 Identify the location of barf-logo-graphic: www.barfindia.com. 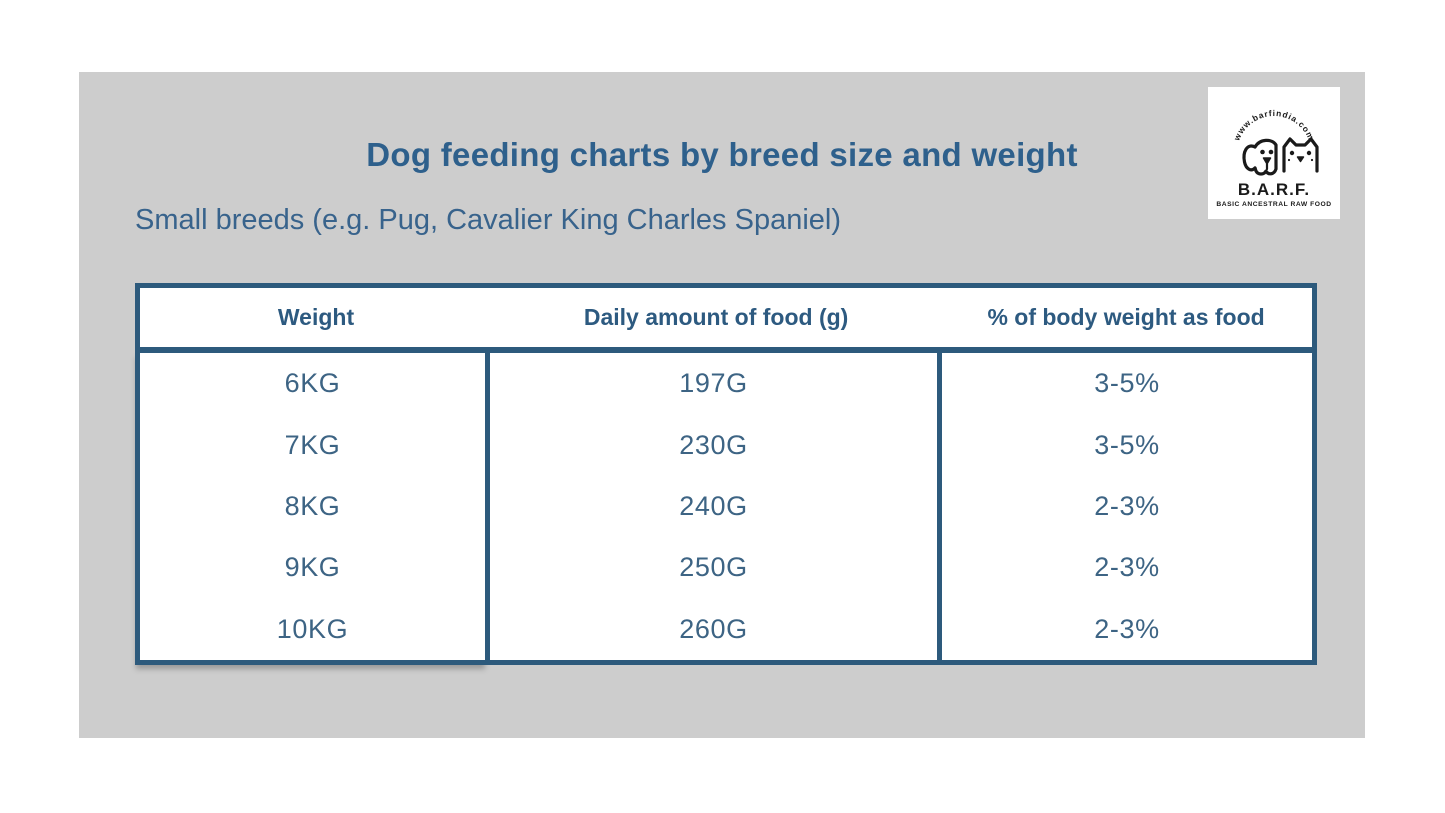
(1273, 158).